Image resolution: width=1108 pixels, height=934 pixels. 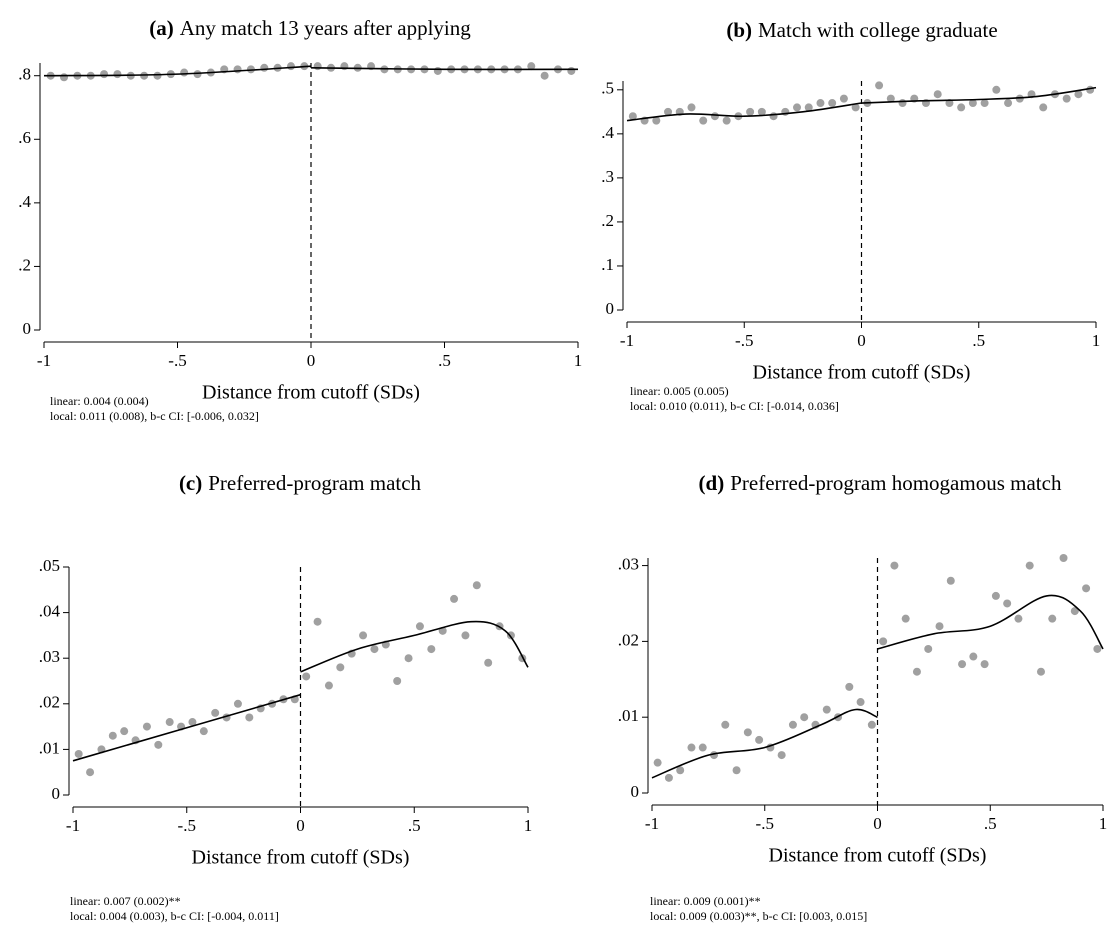 What do you see at coordinates (50, 611) in the screenshot?
I see `y-tick-label: .04` at bounding box center [50, 611].